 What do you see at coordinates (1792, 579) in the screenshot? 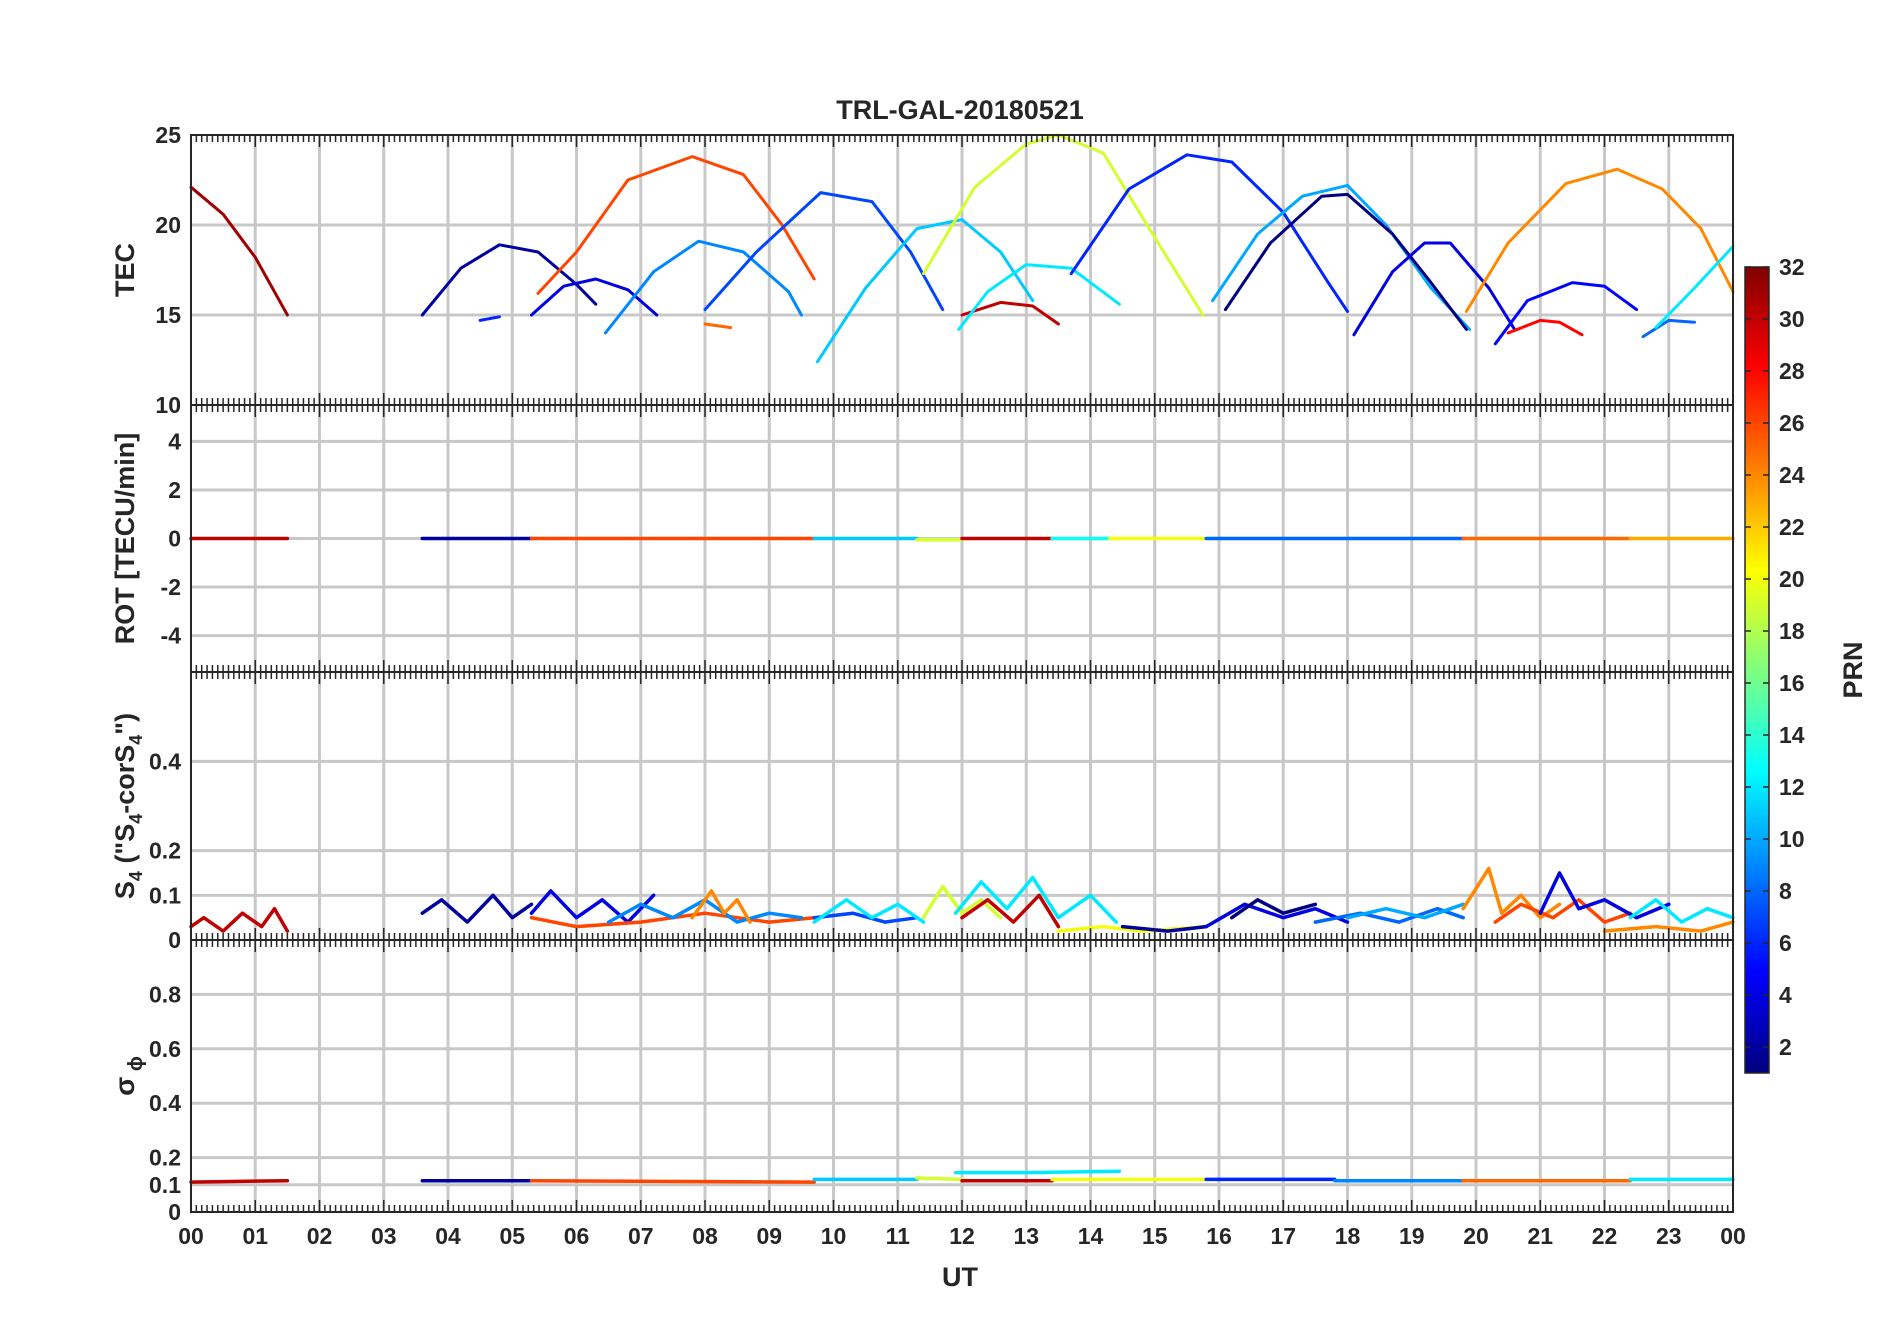
I see `colorbar-tick-label: 20` at bounding box center [1792, 579].